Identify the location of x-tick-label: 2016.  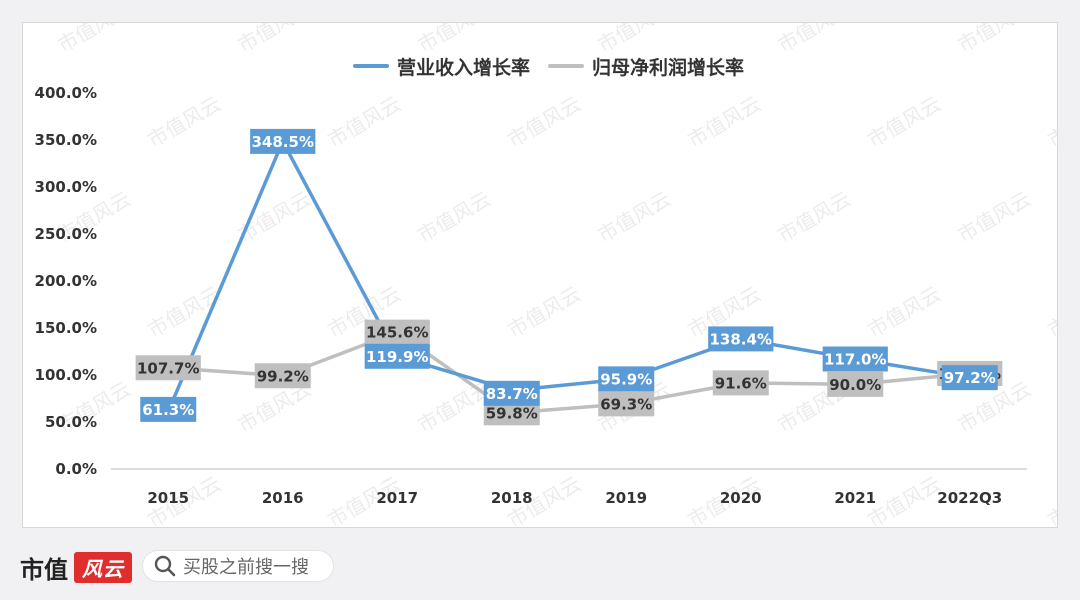
(283, 498).